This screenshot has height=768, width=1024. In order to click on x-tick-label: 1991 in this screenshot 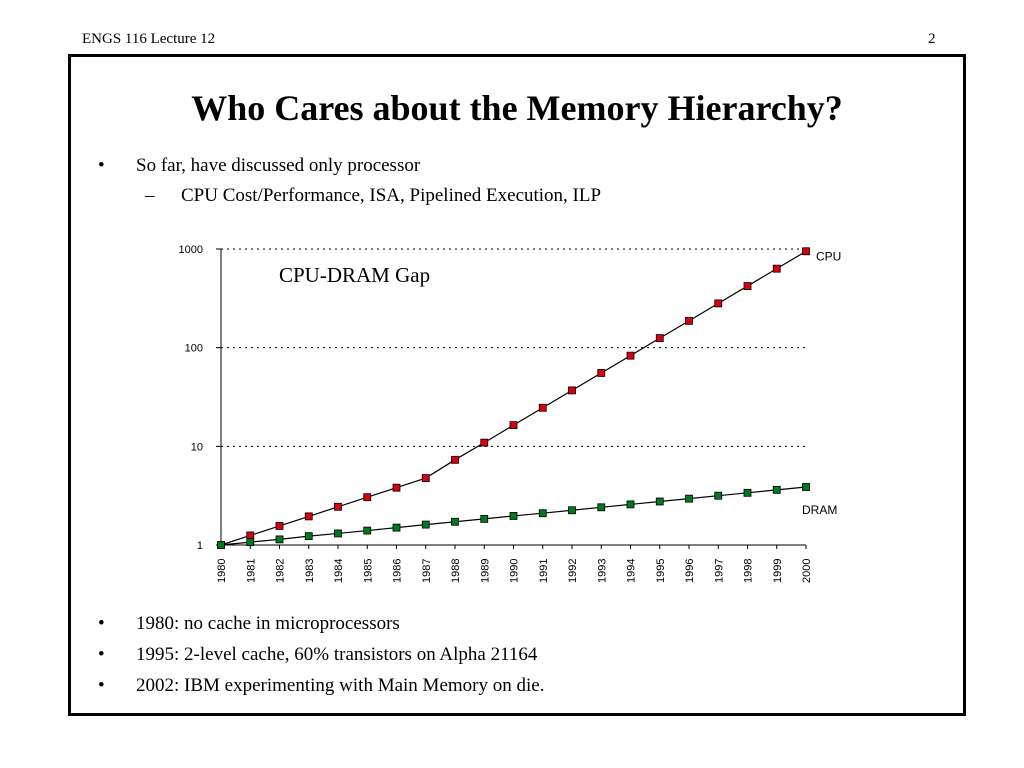, I will do `click(544, 571)`.